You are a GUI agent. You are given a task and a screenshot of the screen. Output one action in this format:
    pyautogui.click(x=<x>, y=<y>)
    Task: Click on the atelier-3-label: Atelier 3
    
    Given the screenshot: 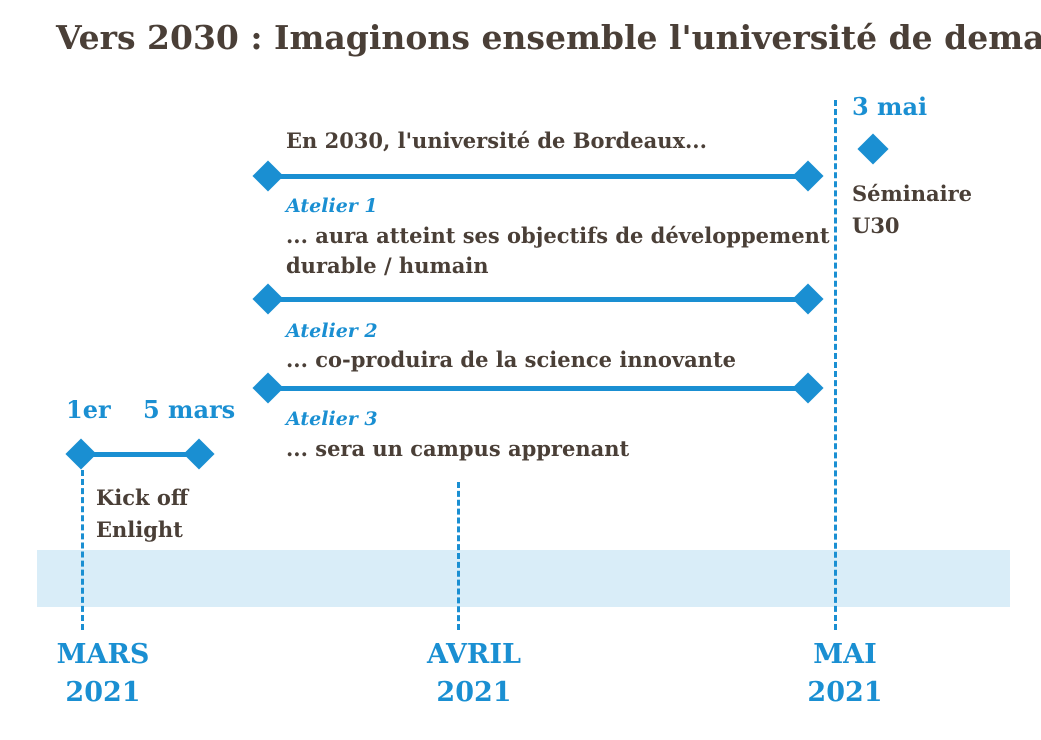 What is the action you would take?
    pyautogui.click(x=332, y=419)
    